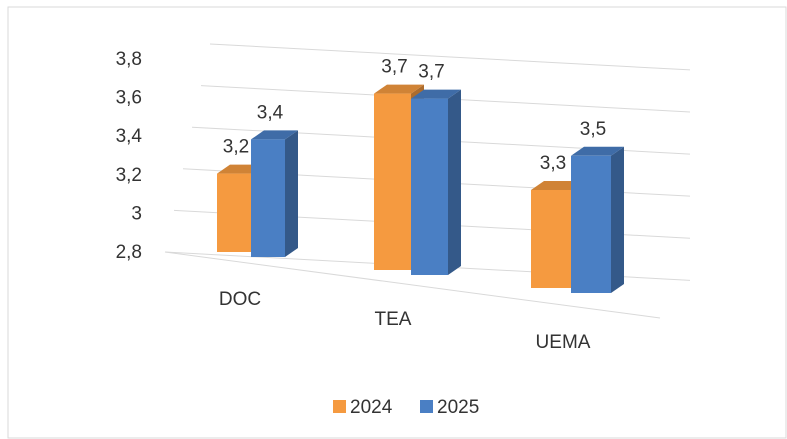  What do you see at coordinates (129, 175) in the screenshot?
I see `y-tick-label: 3,2` at bounding box center [129, 175].